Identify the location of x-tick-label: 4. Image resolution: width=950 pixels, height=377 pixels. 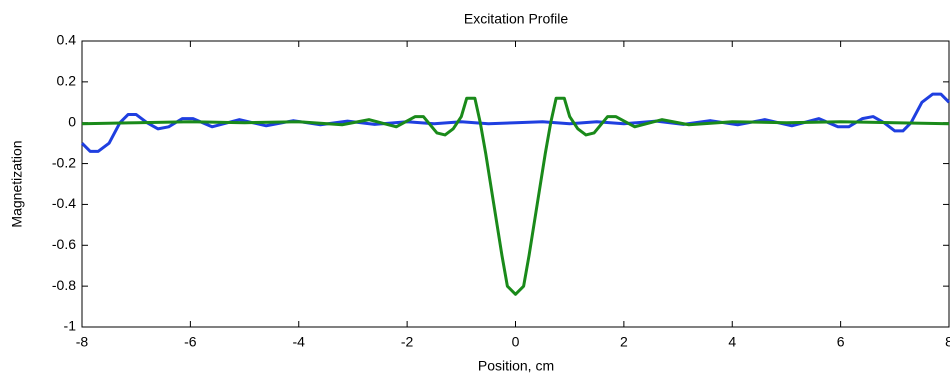
(732, 342).